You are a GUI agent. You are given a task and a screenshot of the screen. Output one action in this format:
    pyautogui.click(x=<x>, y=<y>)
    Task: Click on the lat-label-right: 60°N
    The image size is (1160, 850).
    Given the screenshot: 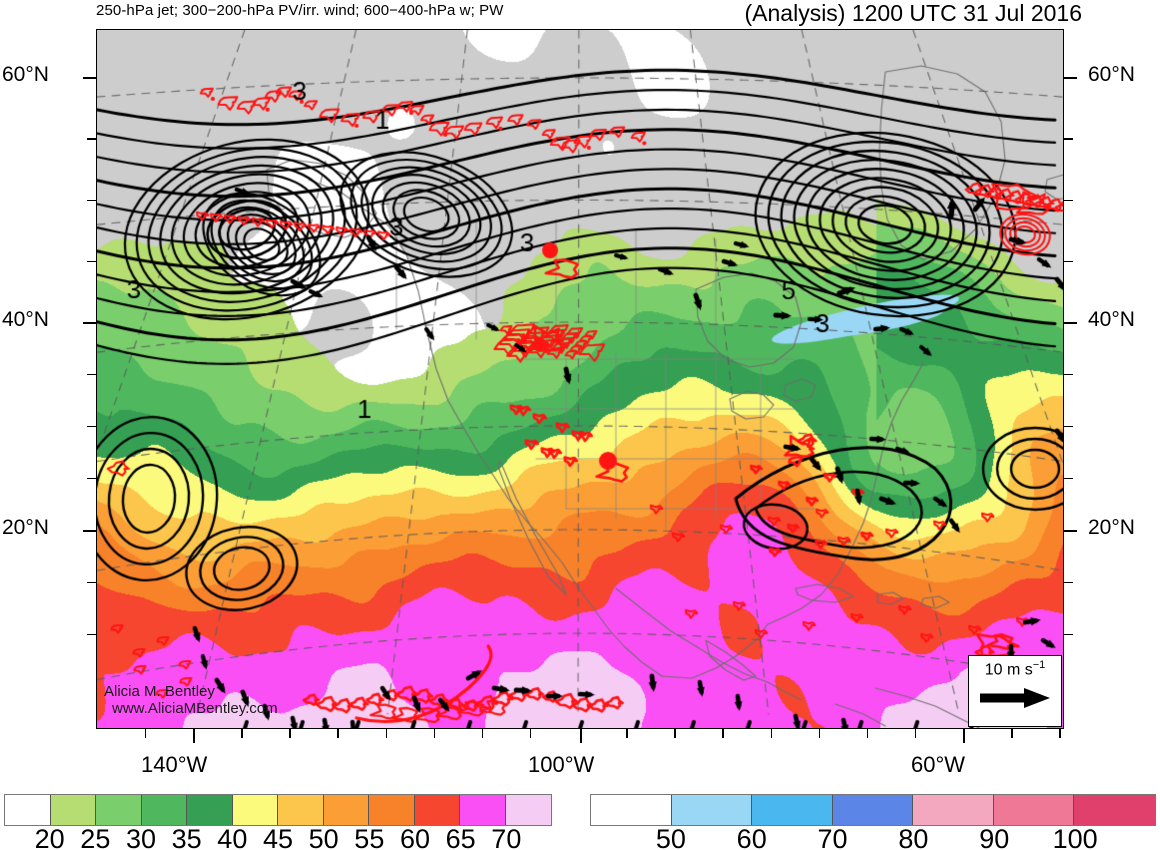 What is the action you would take?
    pyautogui.click(x=1111, y=74)
    